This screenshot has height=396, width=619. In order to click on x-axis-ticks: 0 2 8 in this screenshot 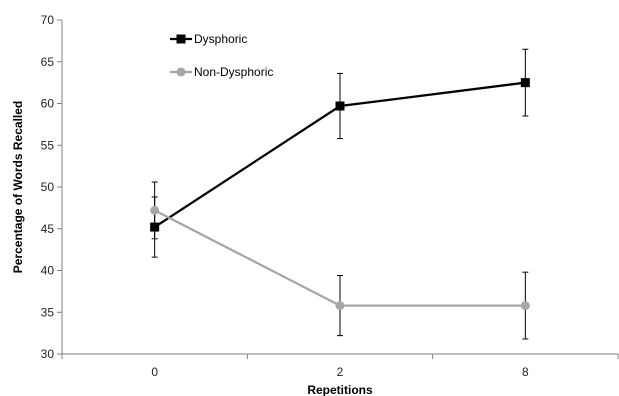, I will do `click(340, 366)`.